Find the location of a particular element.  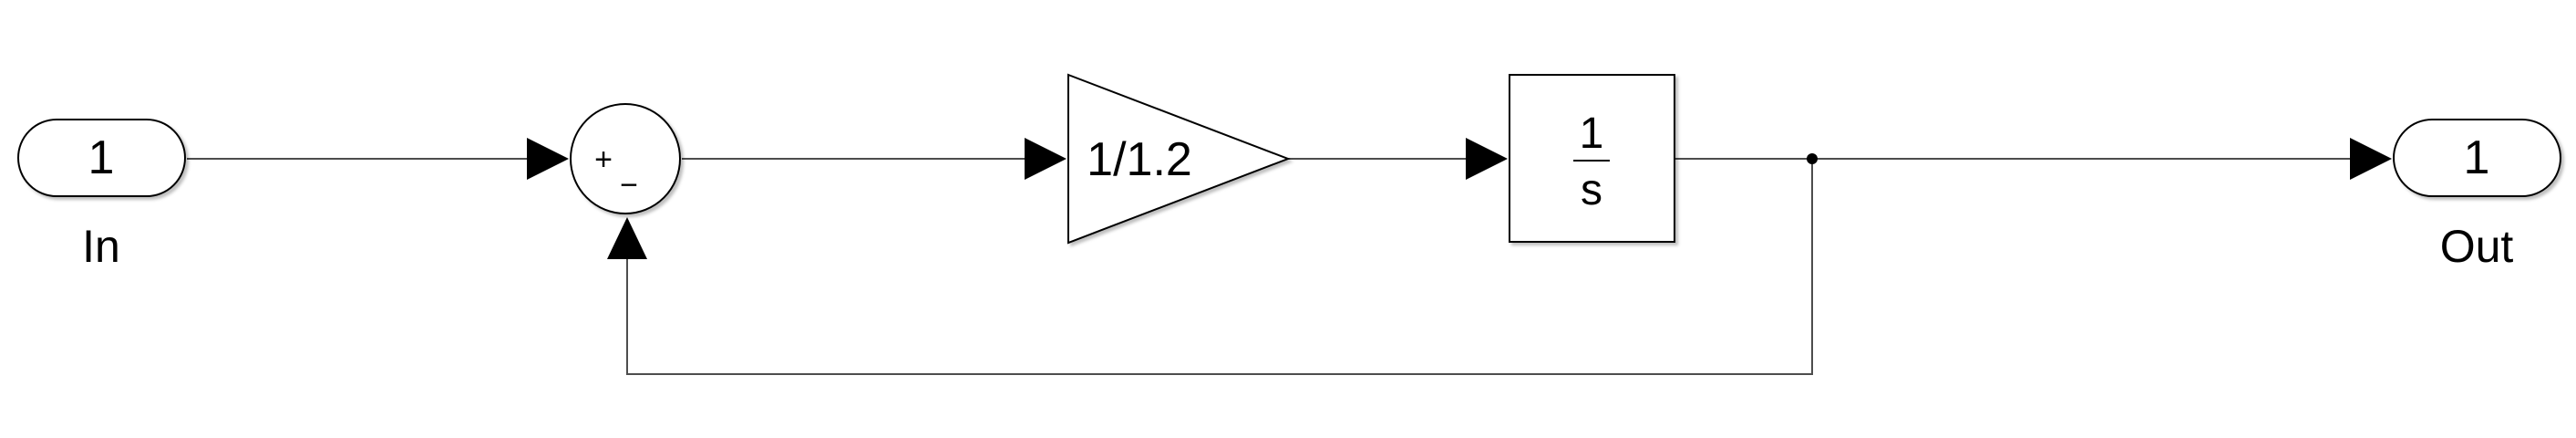

outport-block: 1 is located at coordinates (2477, 158).